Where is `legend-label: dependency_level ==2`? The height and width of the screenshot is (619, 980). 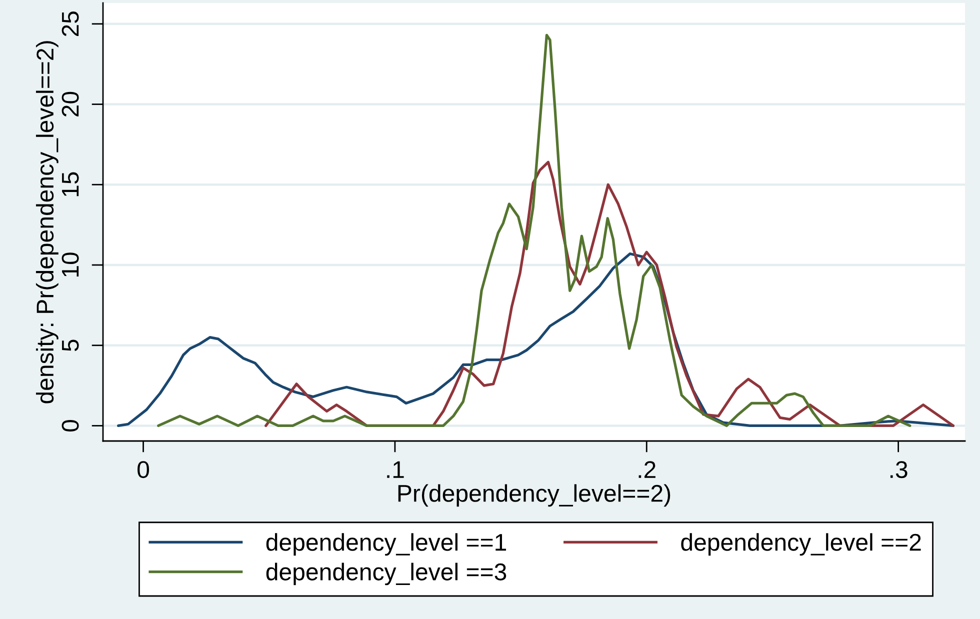 legend-label: dependency_level ==2 is located at coordinates (801, 544).